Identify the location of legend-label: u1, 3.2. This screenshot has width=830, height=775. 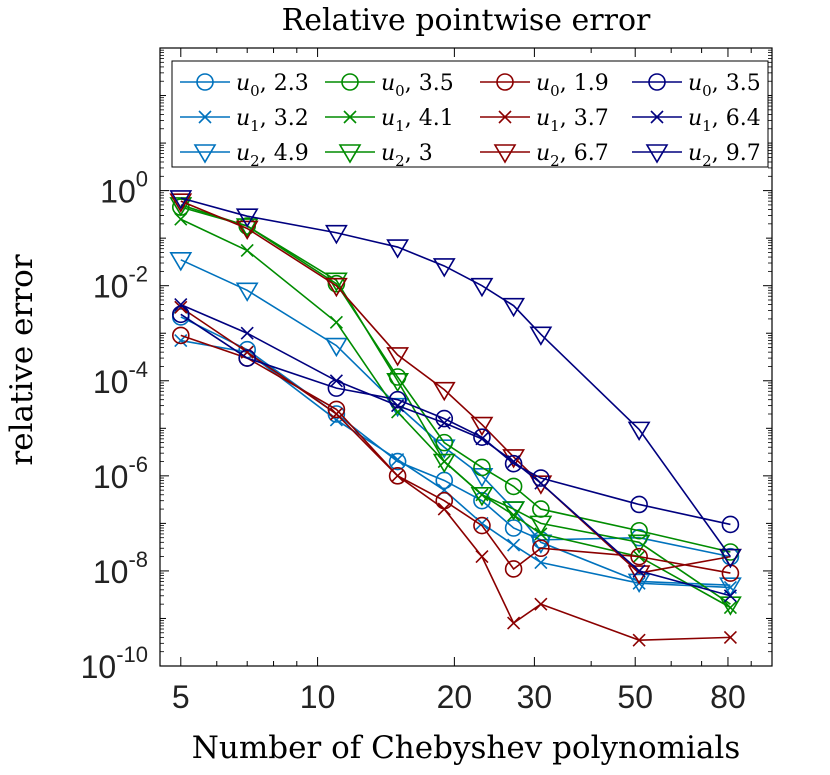
(272, 120).